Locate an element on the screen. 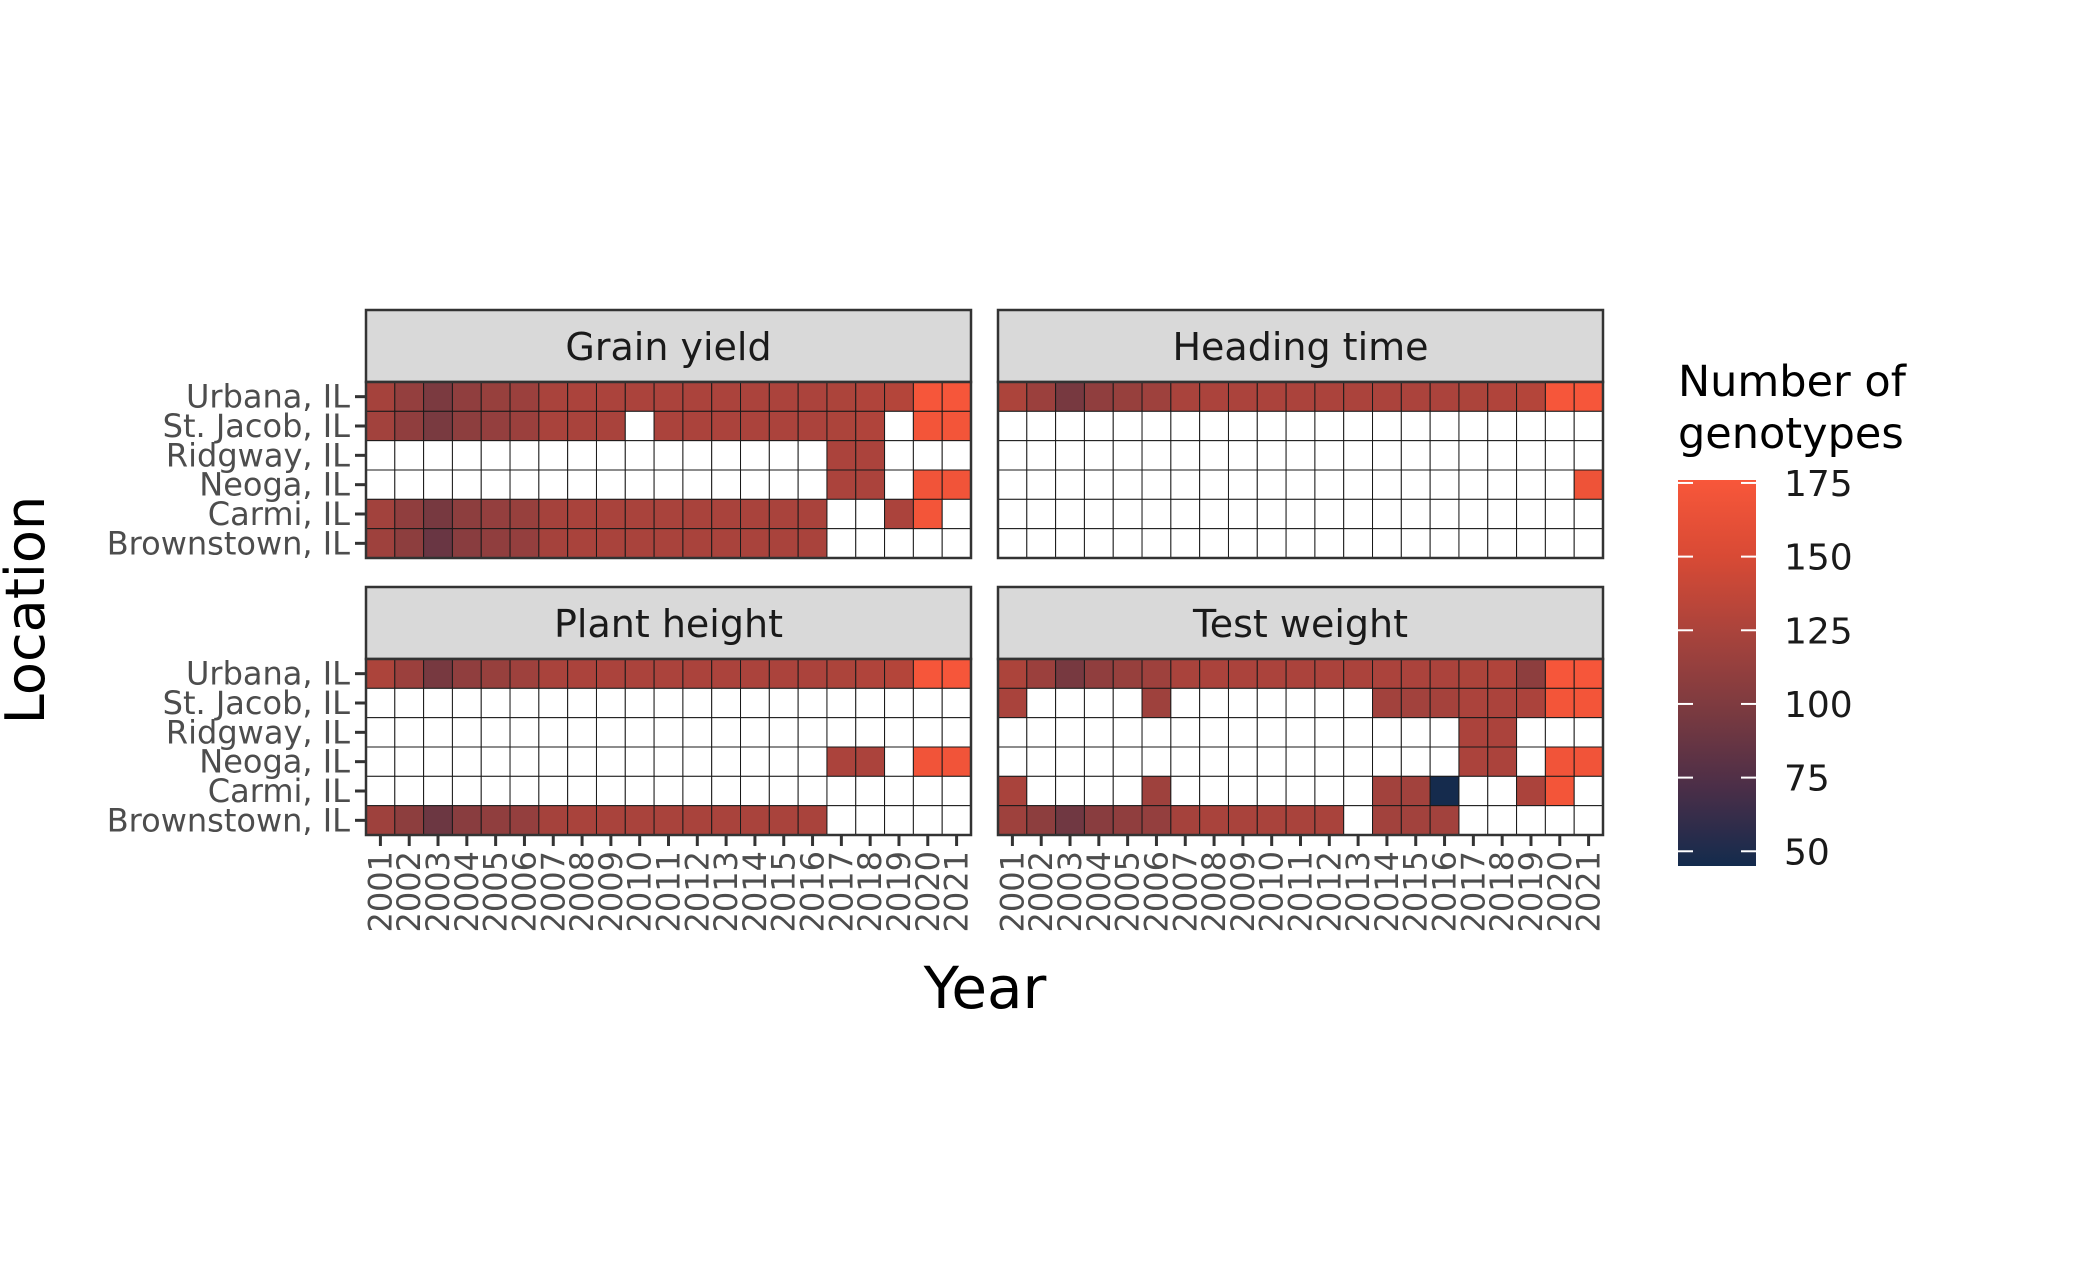  x-tick-label: 2019 is located at coordinates (899, 891).